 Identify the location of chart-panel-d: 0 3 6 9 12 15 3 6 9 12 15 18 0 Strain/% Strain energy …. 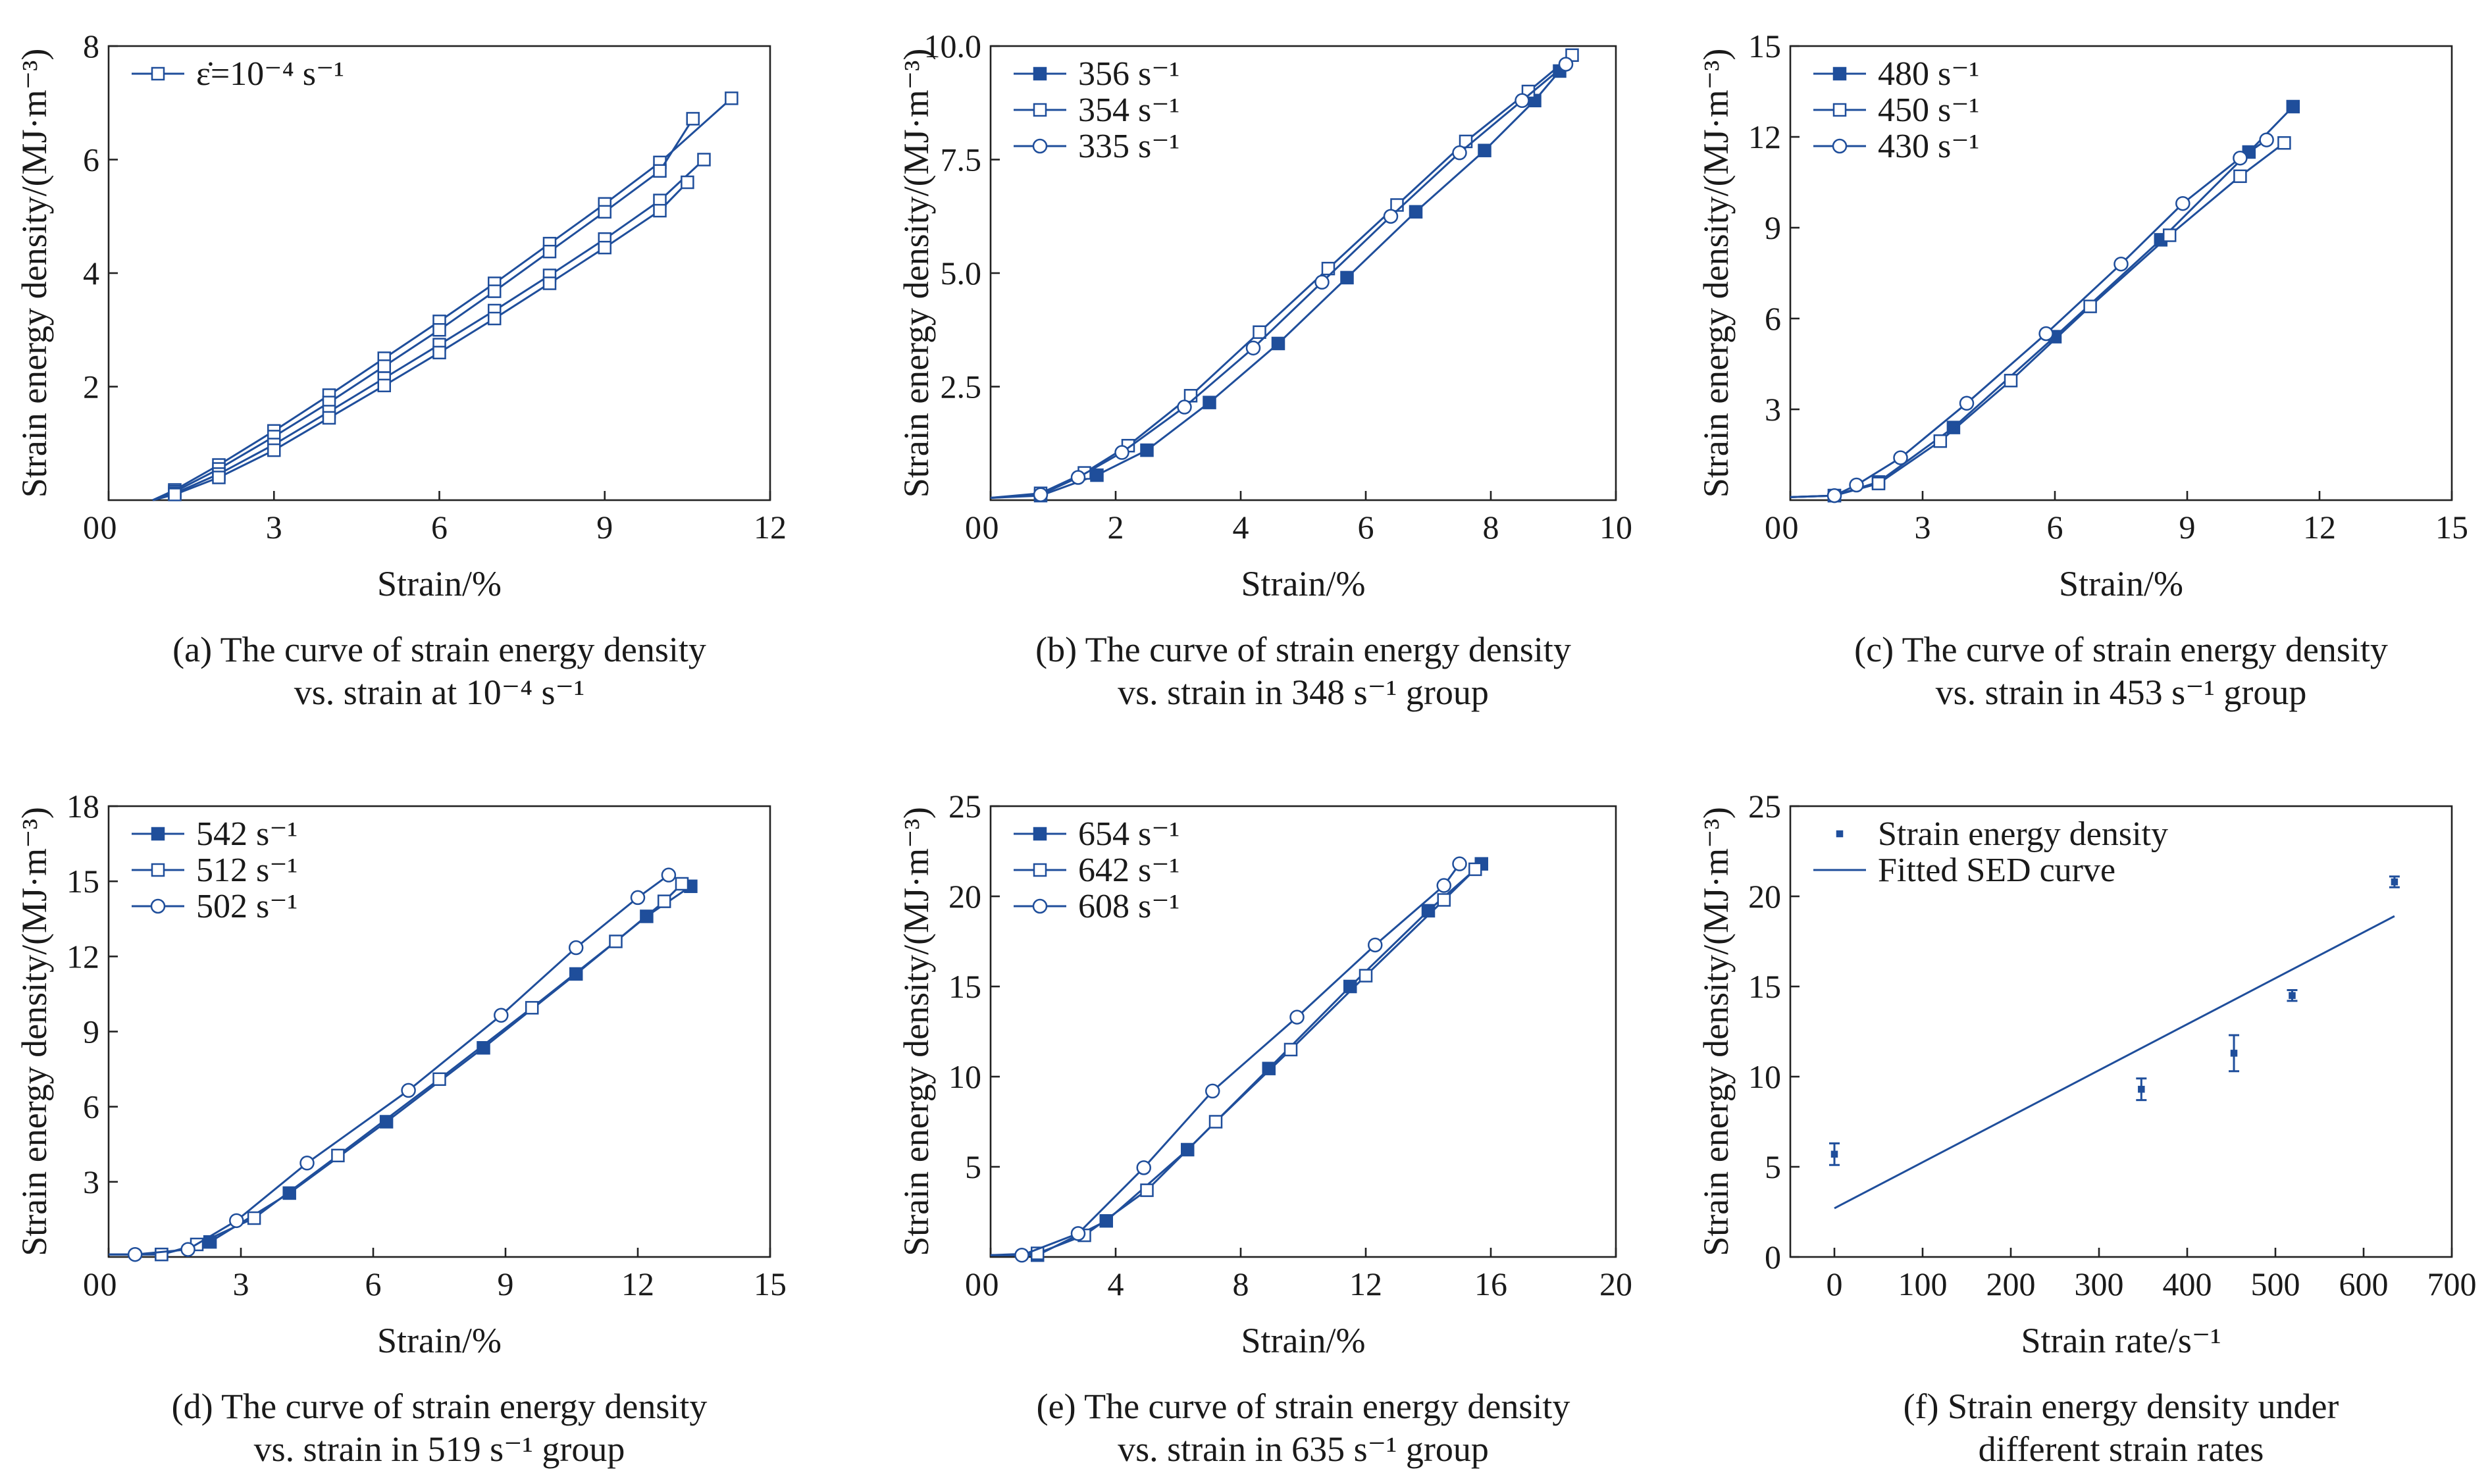
(401, 1128).